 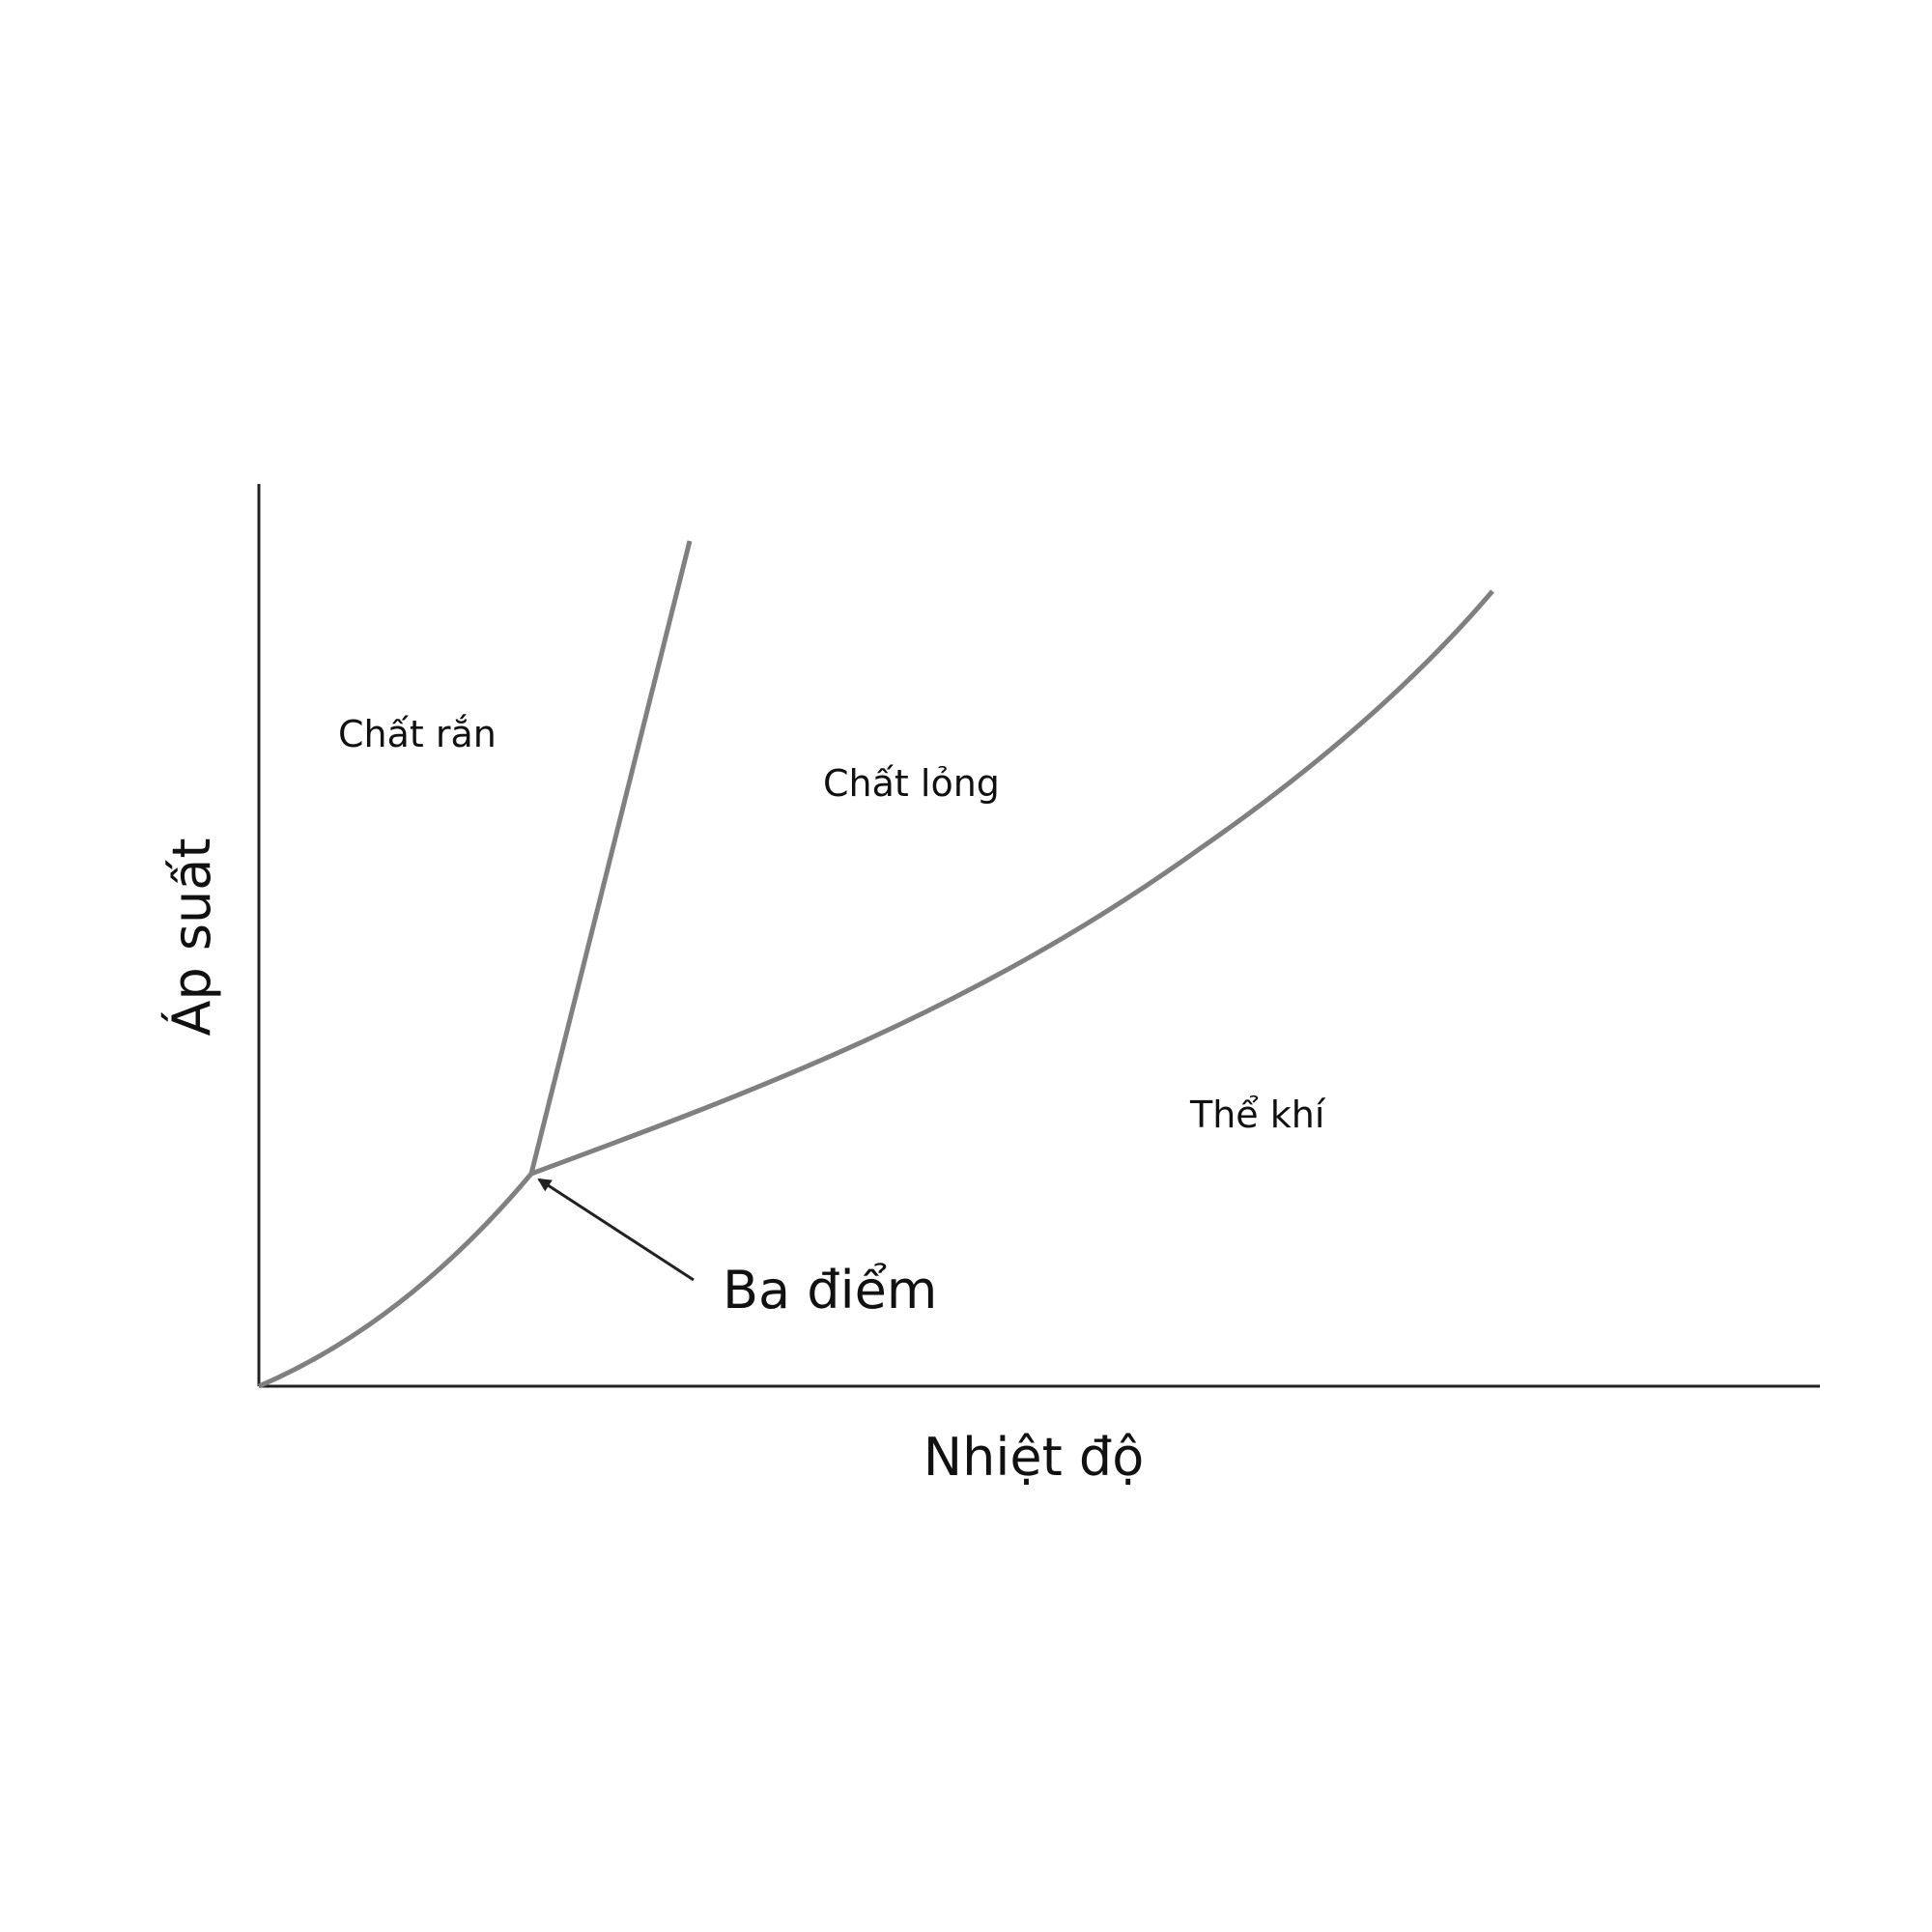 I want to click on y-axis-label: Áp suất, so click(x=191, y=937).